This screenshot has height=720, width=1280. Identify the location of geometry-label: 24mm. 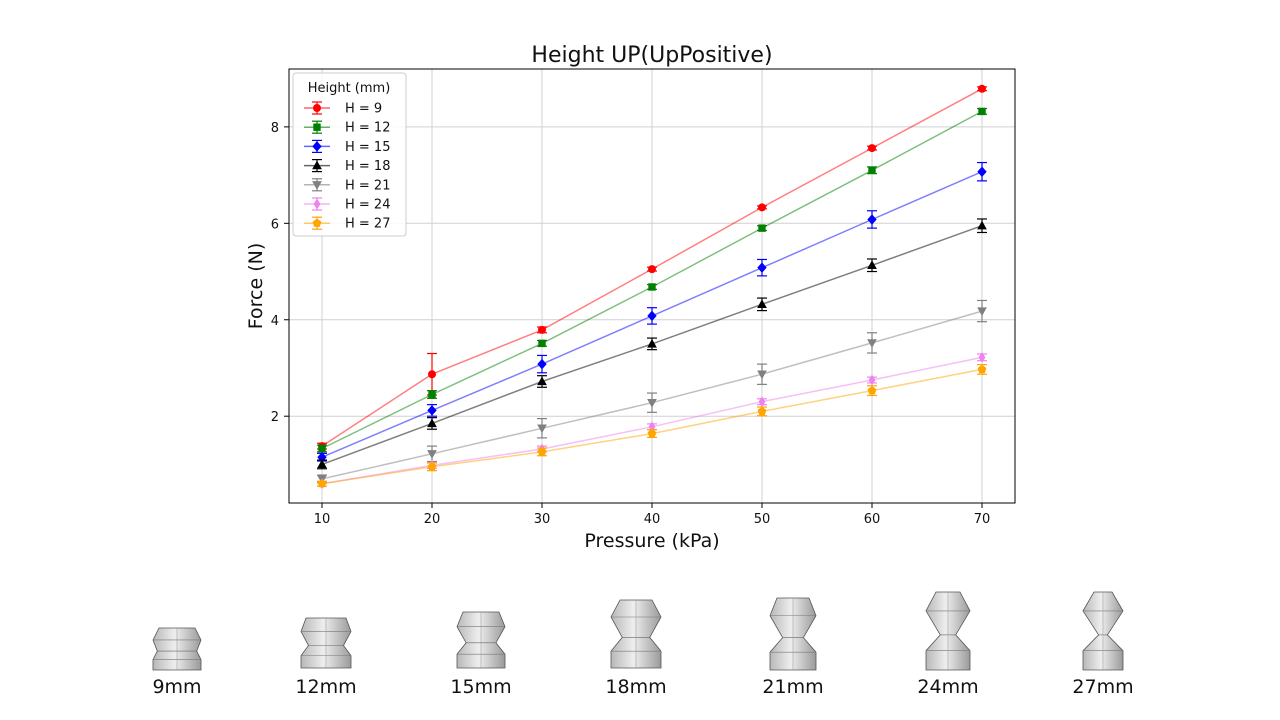
(948, 687).